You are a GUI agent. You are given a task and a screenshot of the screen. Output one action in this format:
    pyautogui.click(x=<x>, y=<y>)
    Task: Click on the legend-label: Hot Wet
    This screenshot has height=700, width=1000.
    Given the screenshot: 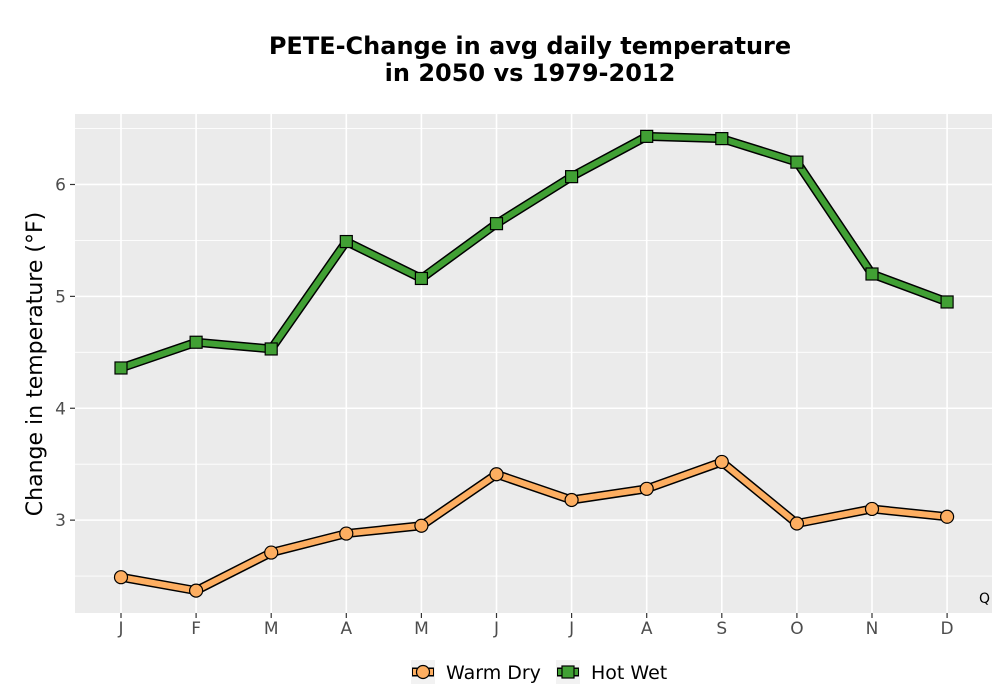 What is the action you would take?
    pyautogui.click(x=629, y=673)
    